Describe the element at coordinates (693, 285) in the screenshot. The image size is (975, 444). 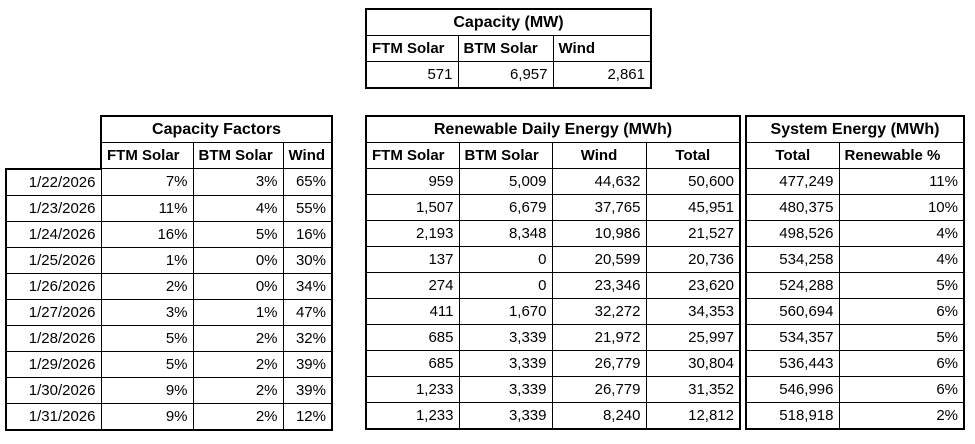
I see `table-cell: 23,620` at that location.